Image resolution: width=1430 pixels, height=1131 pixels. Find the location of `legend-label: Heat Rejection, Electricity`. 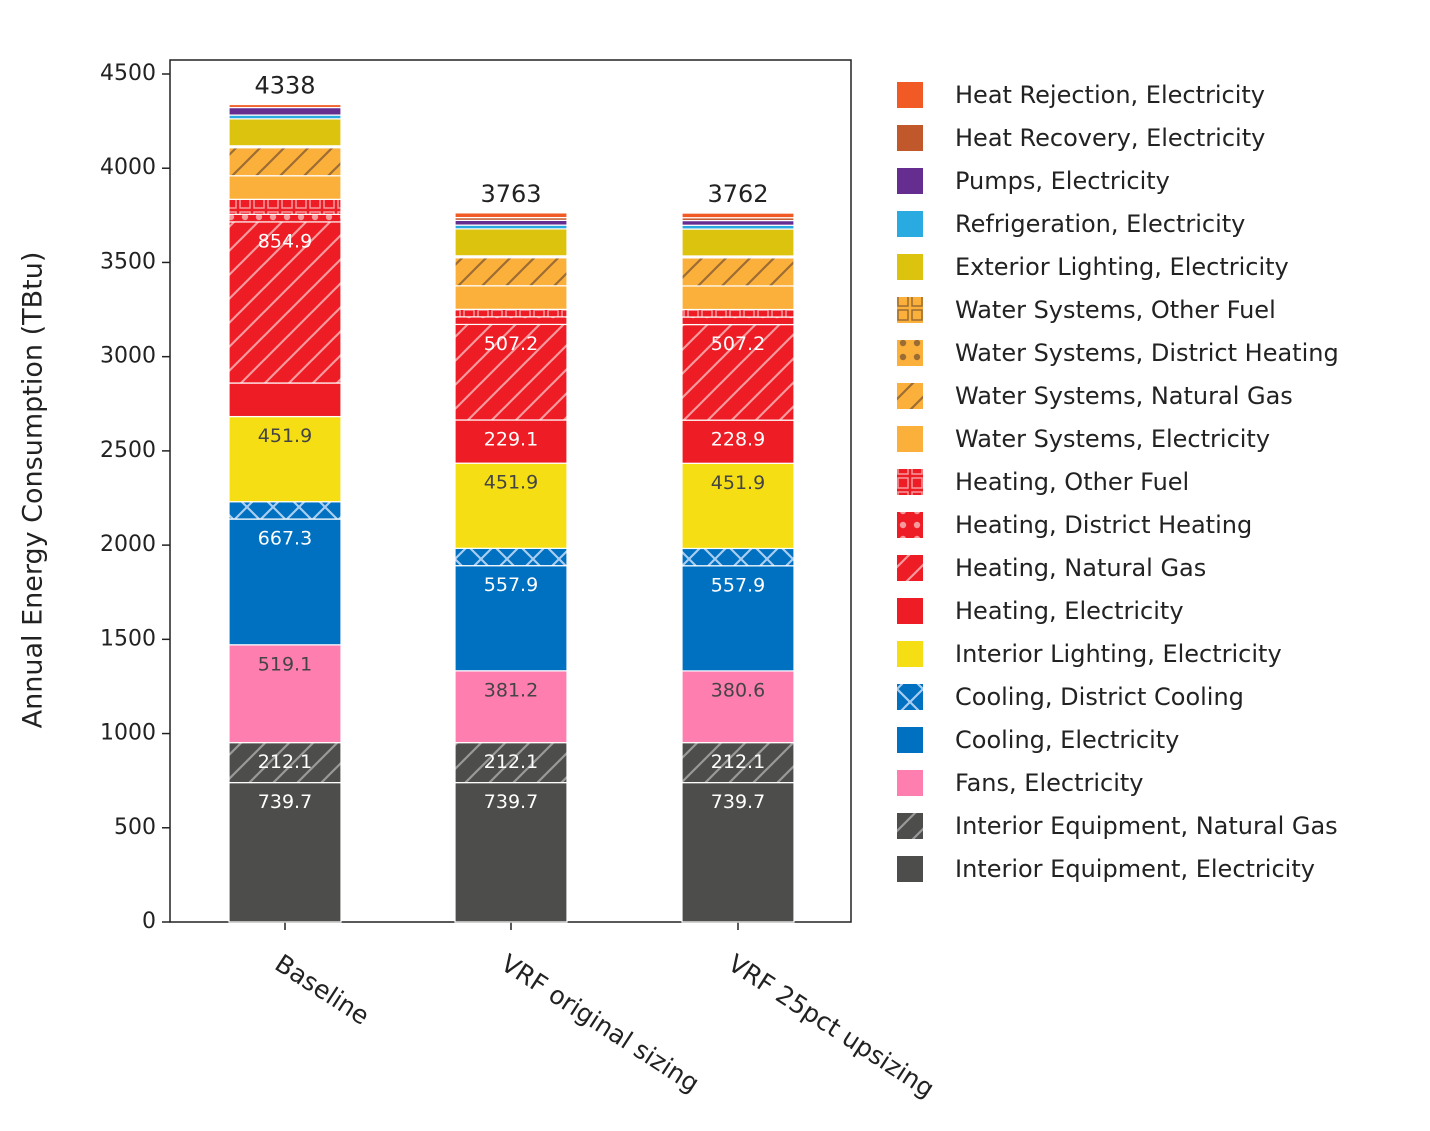

legend-label: Heat Rejection, Electricity is located at coordinates (1110, 95).